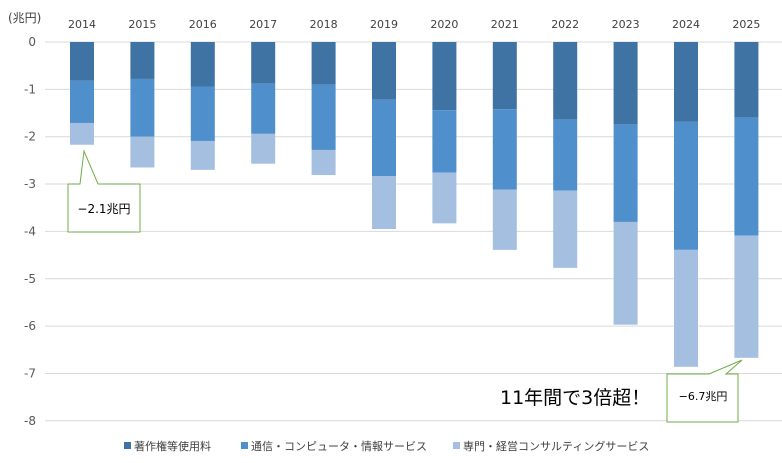 Image resolution: width=782 pixels, height=463 pixels. Describe the element at coordinates (30, 184) in the screenshot. I see `y-tick-label: -3` at that location.